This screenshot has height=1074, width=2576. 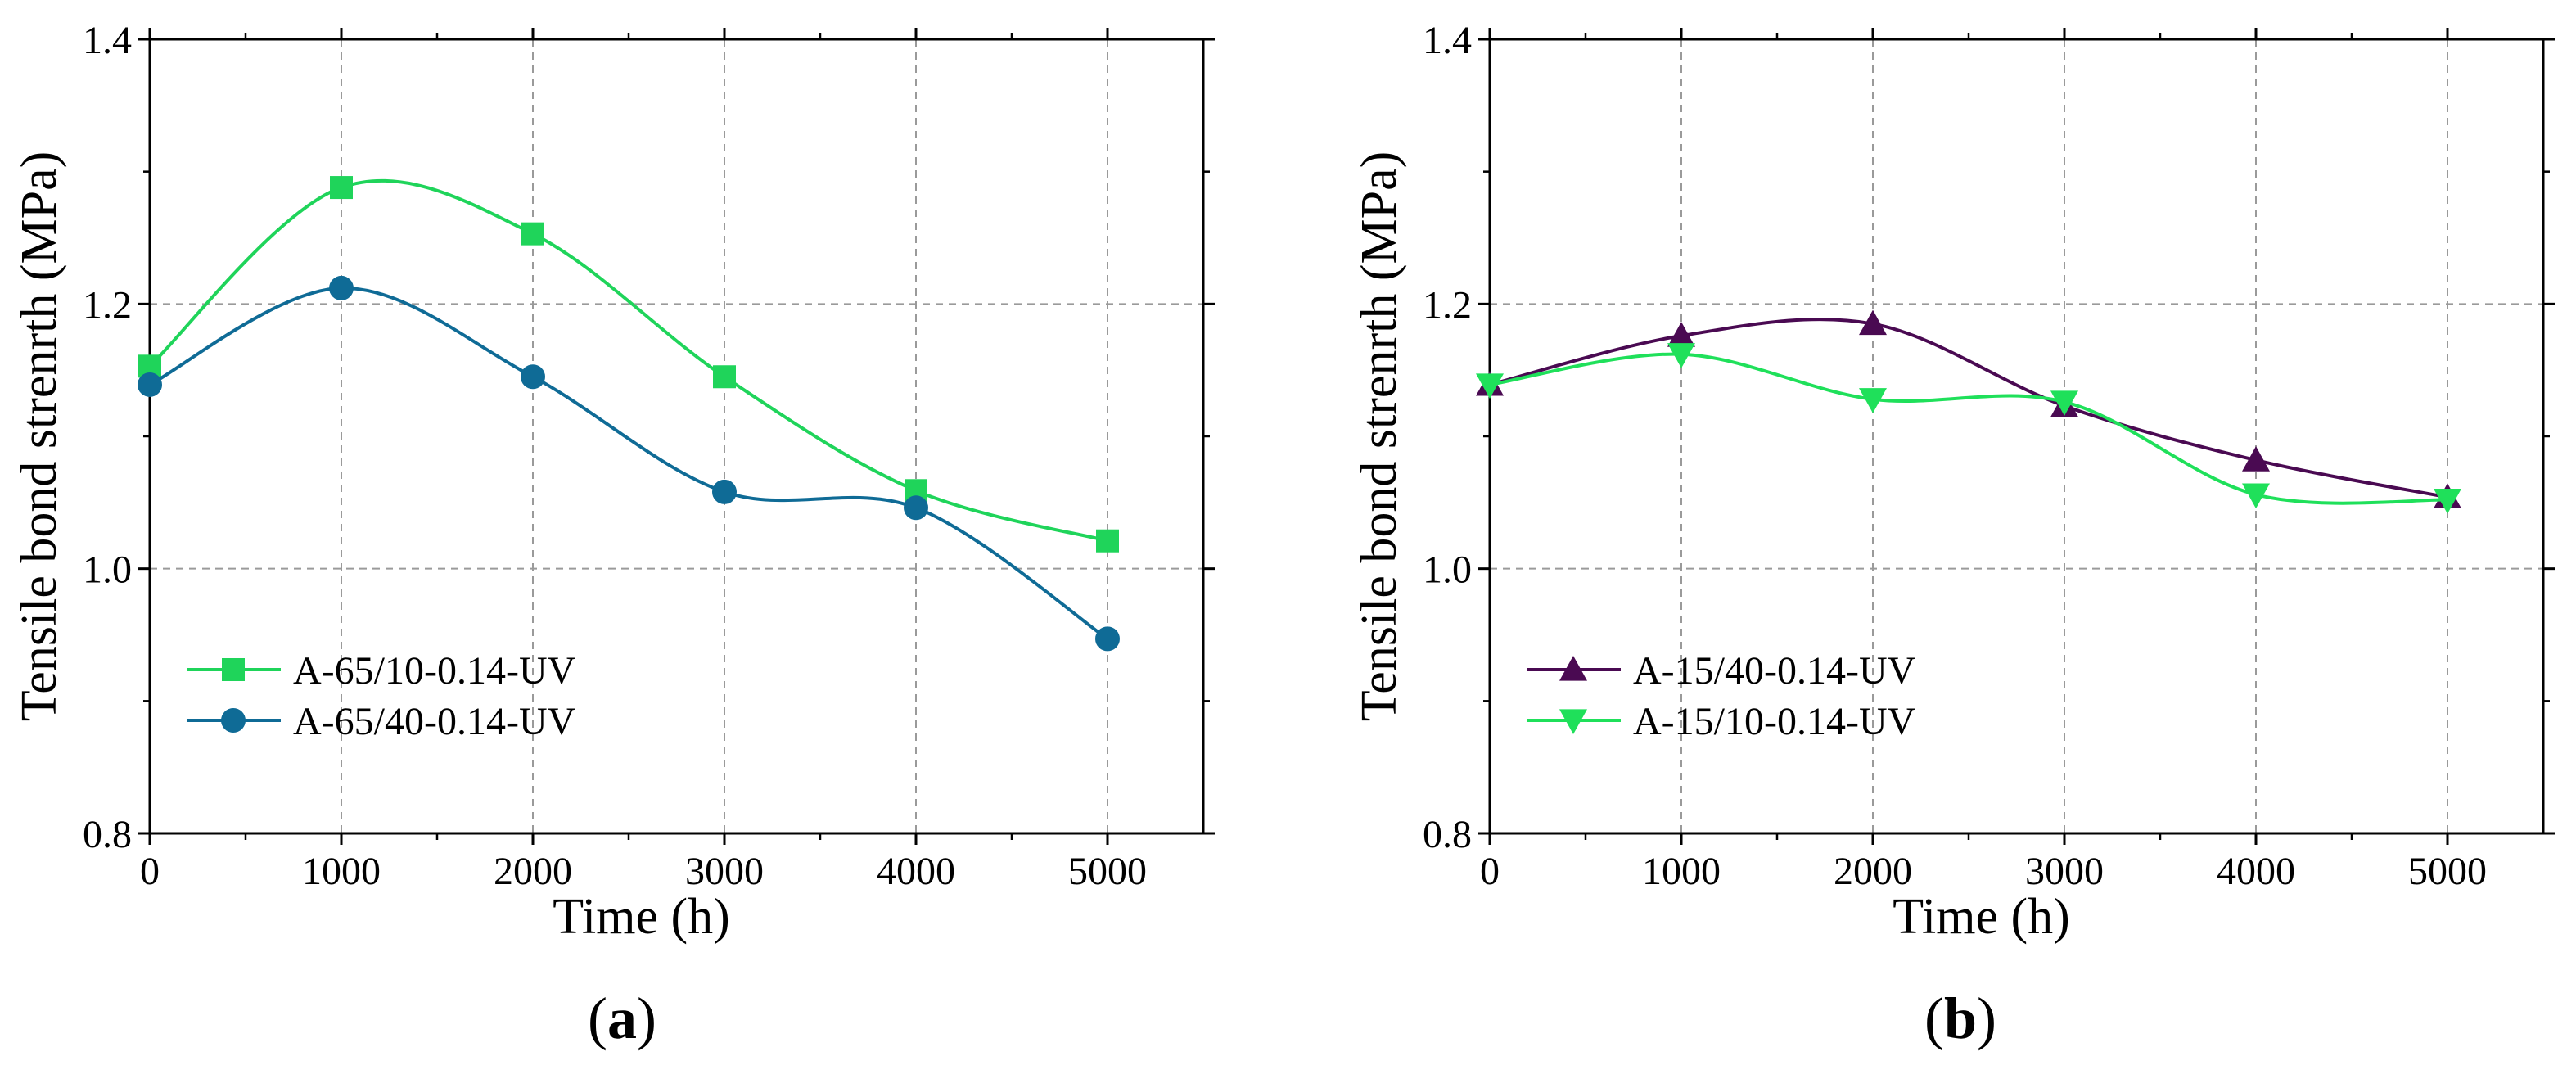 What do you see at coordinates (1573, 721) in the screenshot?
I see `legend-marker-triangle-down` at bounding box center [1573, 721].